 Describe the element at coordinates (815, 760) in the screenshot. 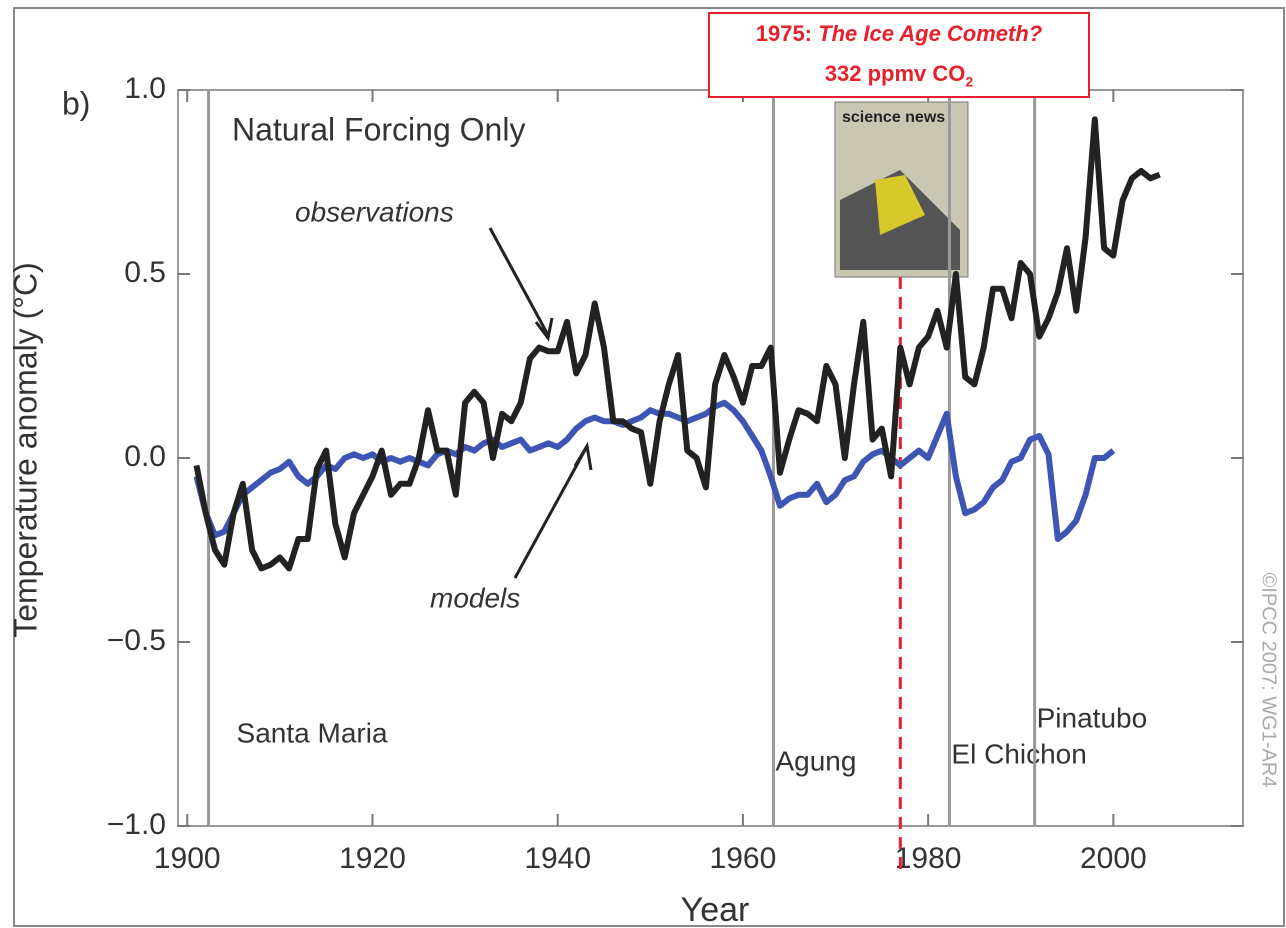

I see `volcano-label: Agung` at that location.